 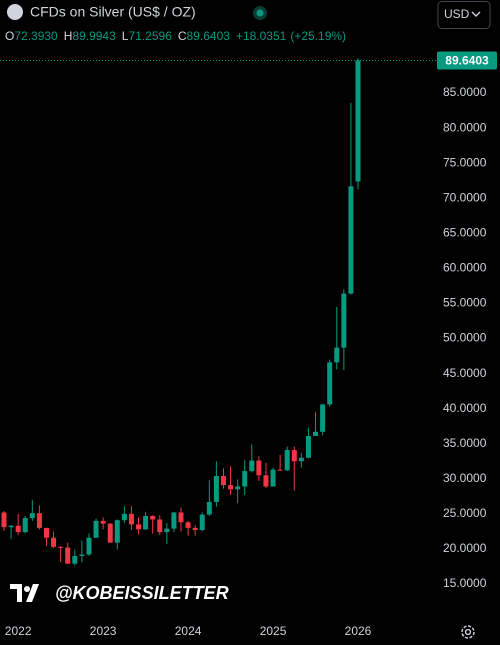 What do you see at coordinates (209, 36) in the screenshot?
I see `ohlc-value: 89.6403` at bounding box center [209, 36].